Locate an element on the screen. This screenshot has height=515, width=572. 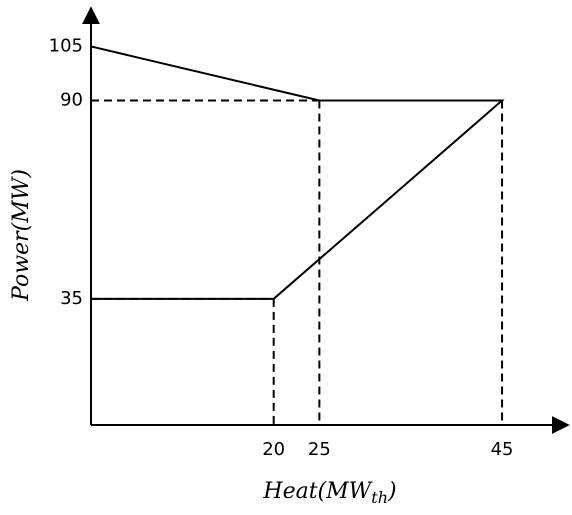
x-axis-label: Heat(MWth) is located at coordinates (329, 493).